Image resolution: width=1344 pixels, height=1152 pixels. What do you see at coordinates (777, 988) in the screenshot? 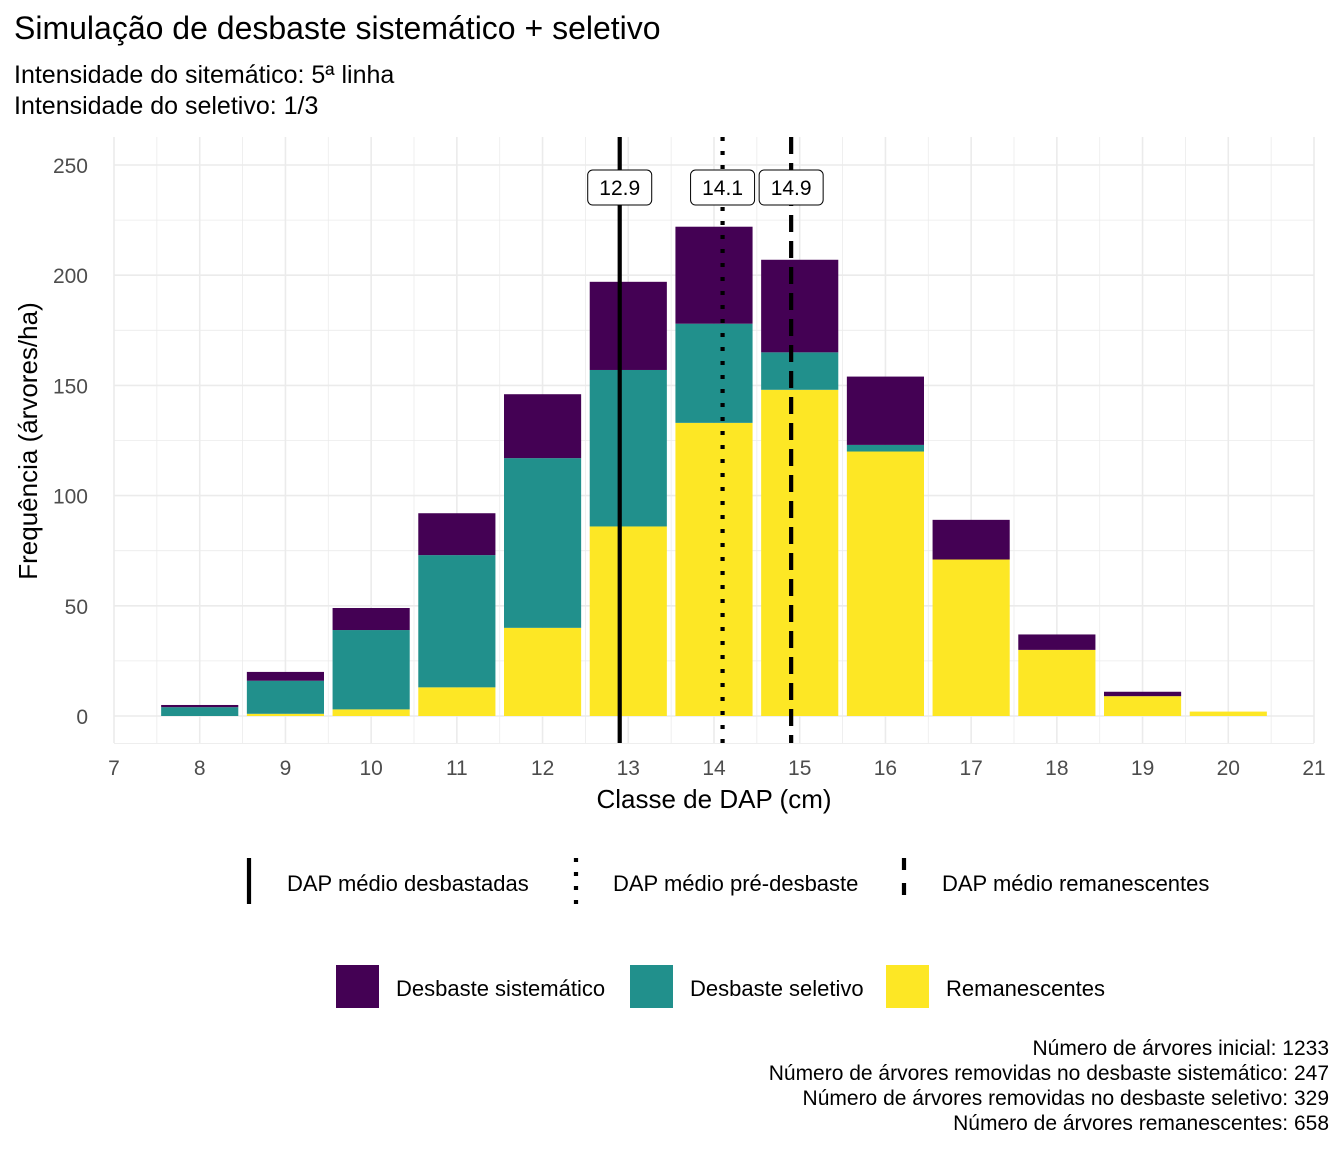
I see `legend-fill-label: Desbaste seletivo` at bounding box center [777, 988].